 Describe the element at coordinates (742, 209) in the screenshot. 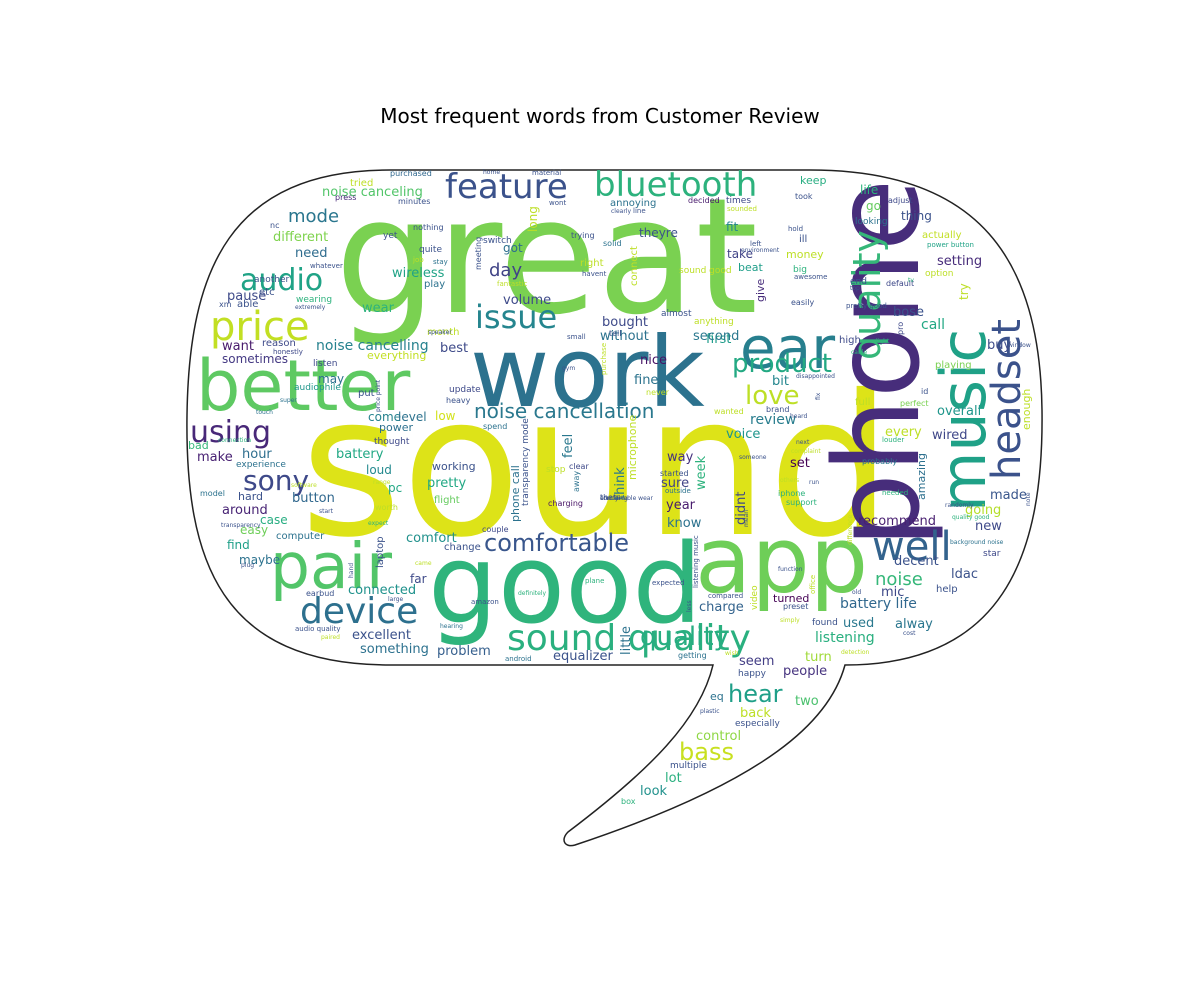

I see `word-sounded: sounded` at that location.